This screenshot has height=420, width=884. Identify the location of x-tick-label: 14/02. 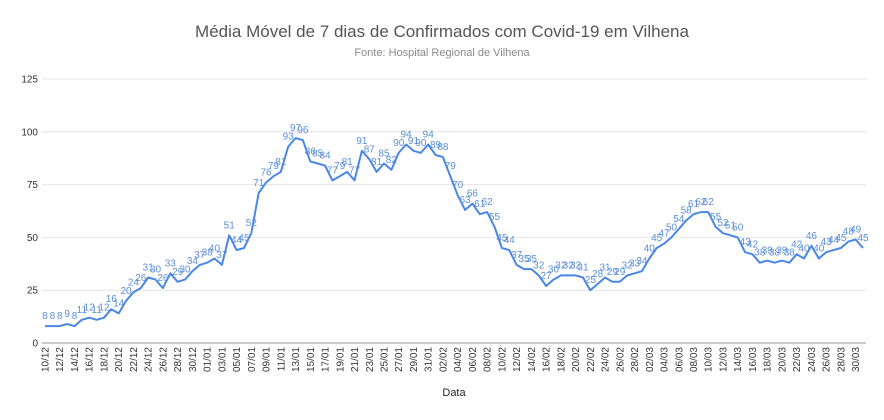
(532, 359).